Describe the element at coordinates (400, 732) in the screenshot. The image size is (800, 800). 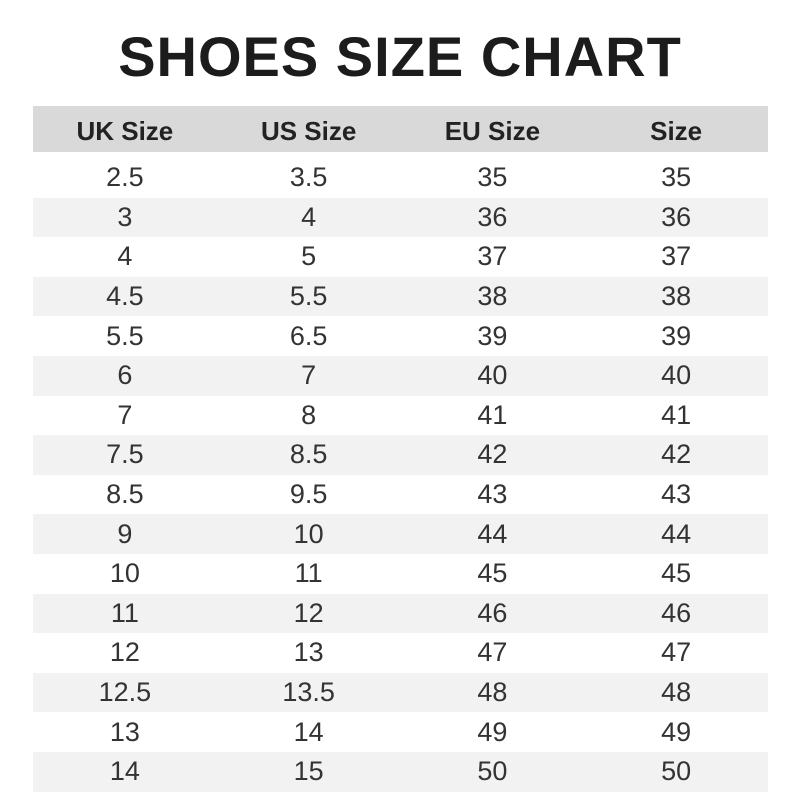
I see `table-row: 13 14 49 49` at that location.